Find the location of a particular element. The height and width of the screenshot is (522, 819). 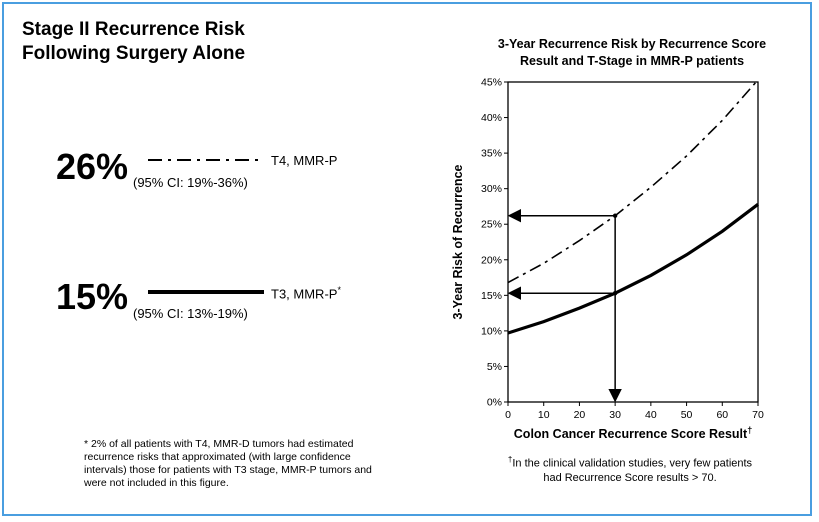

x-tick-label: 60 is located at coordinates (722, 415).